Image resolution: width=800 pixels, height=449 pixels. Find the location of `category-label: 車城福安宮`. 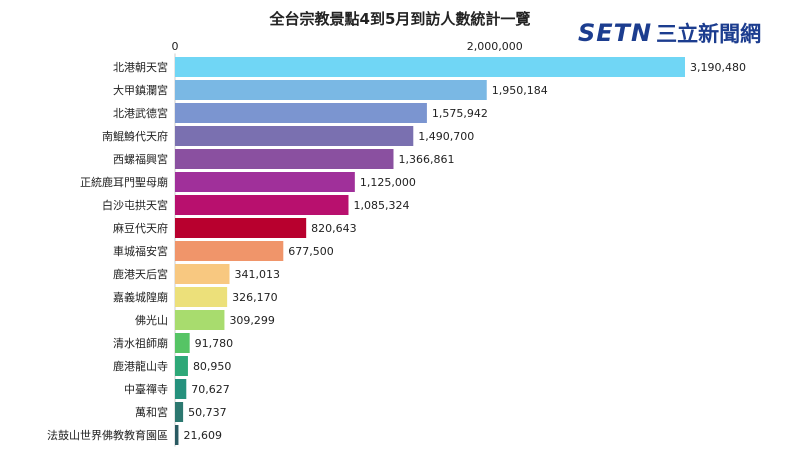

category-label: 車城福安宮 is located at coordinates (140, 251).